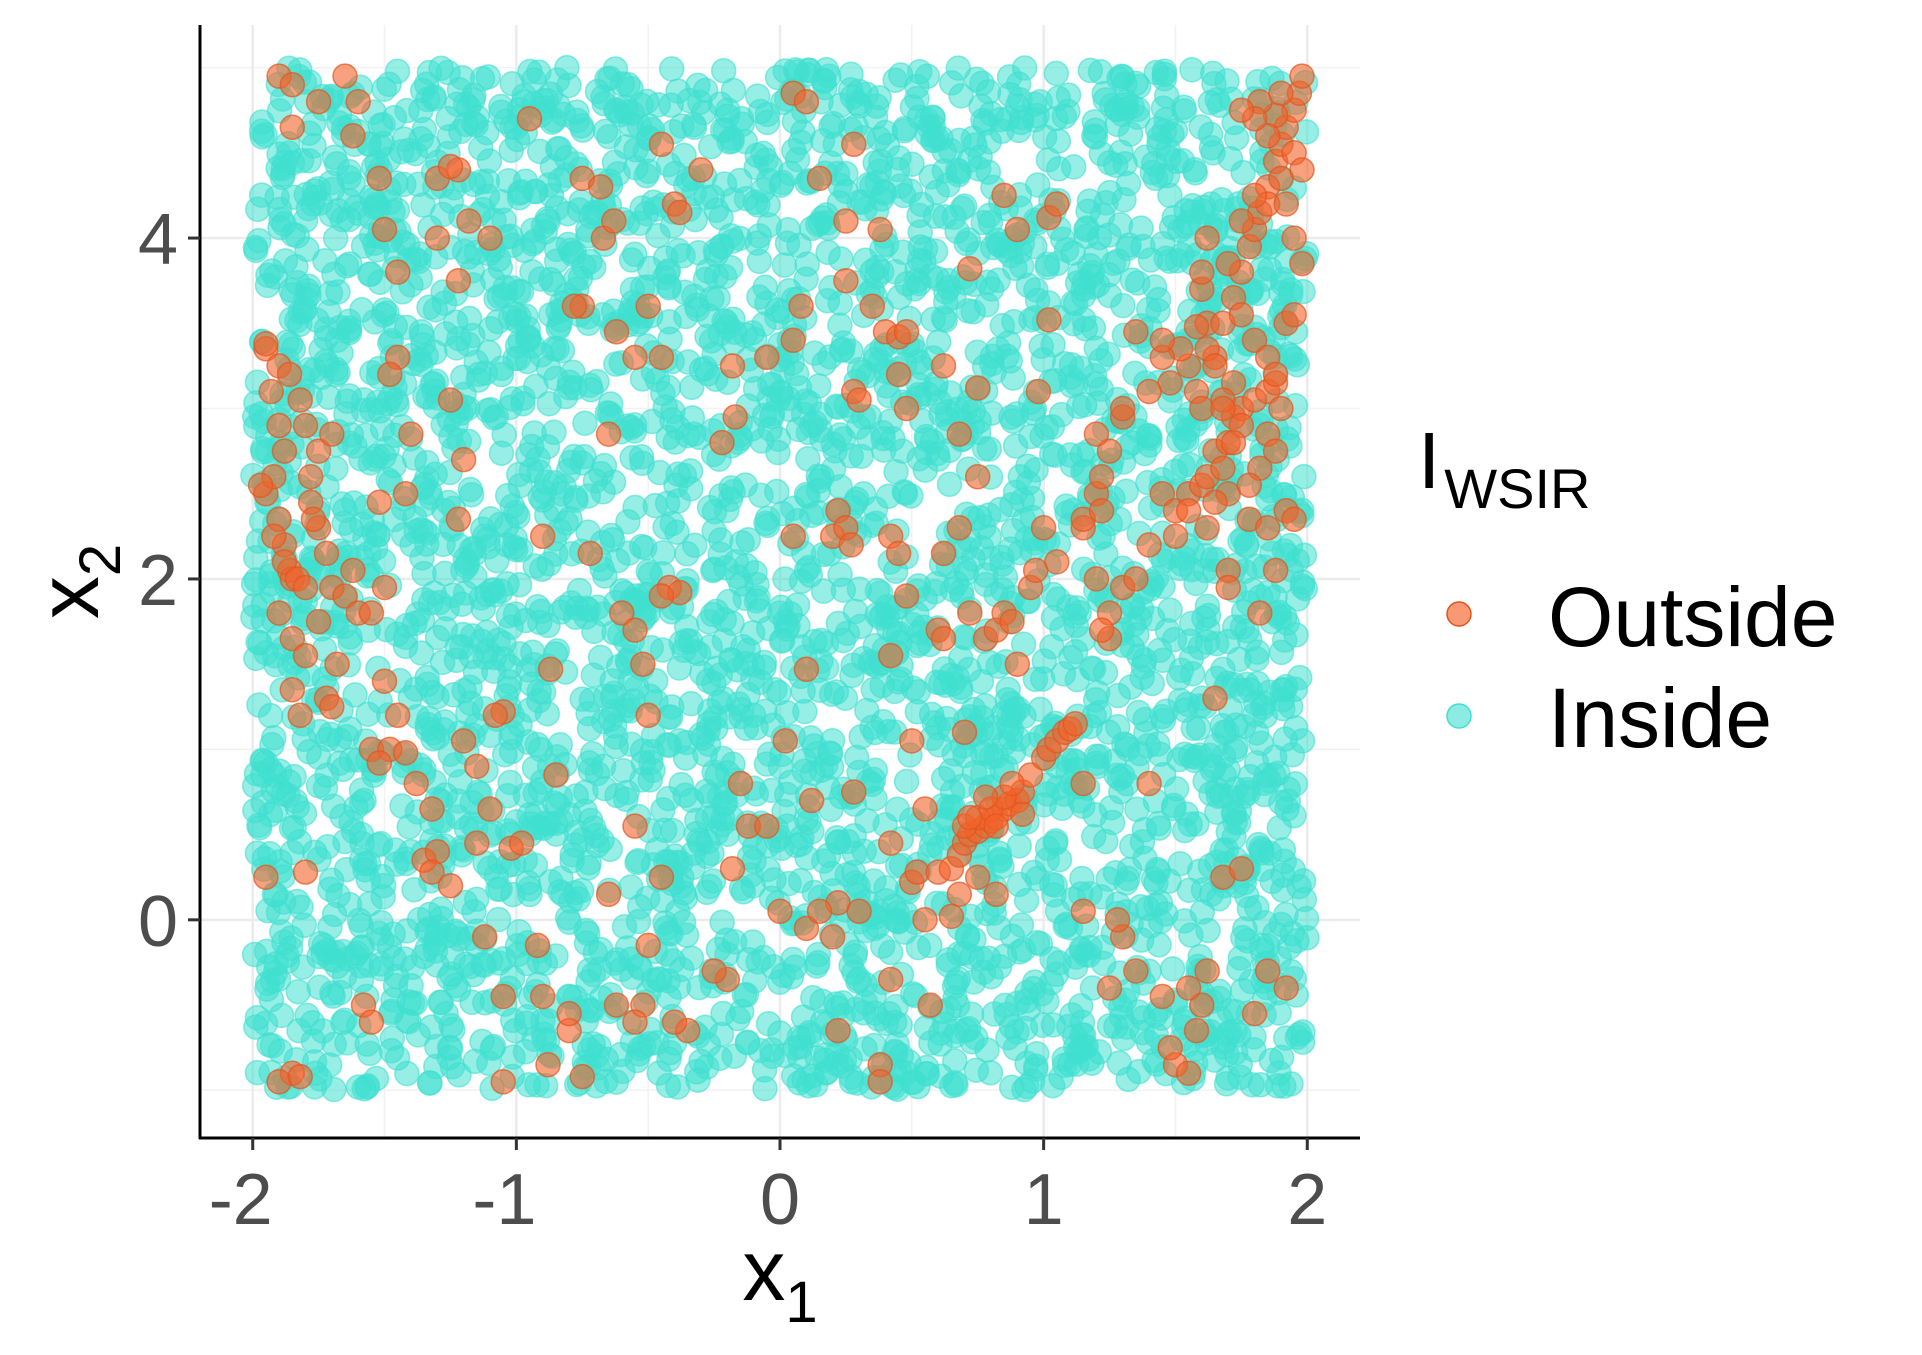 The width and height of the screenshot is (1922, 1355). I want to click on y-axis-title-main: x, so click(69, 597).